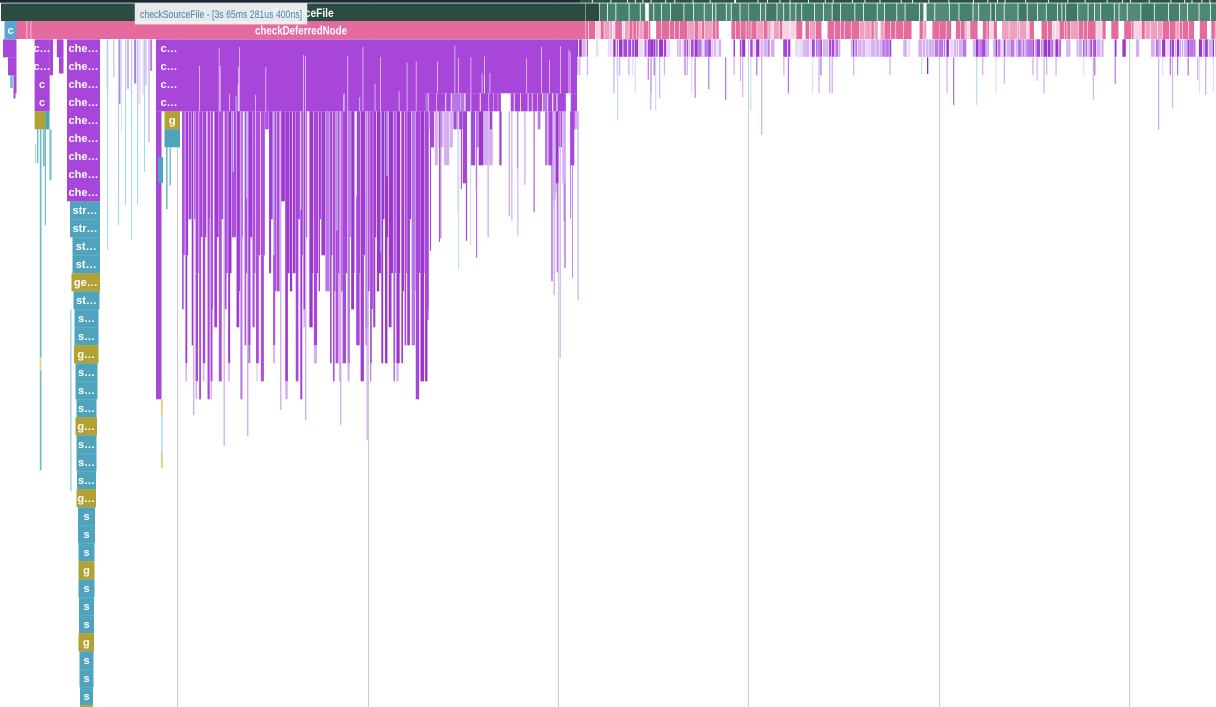 Image resolution: width=1216 pixels, height=707 pixels. I want to click on svg-text:checkSourceFile - [3s 65ms 281: checkSourceFile - [3s 65ms 281us 400ns], so click(221, 15).